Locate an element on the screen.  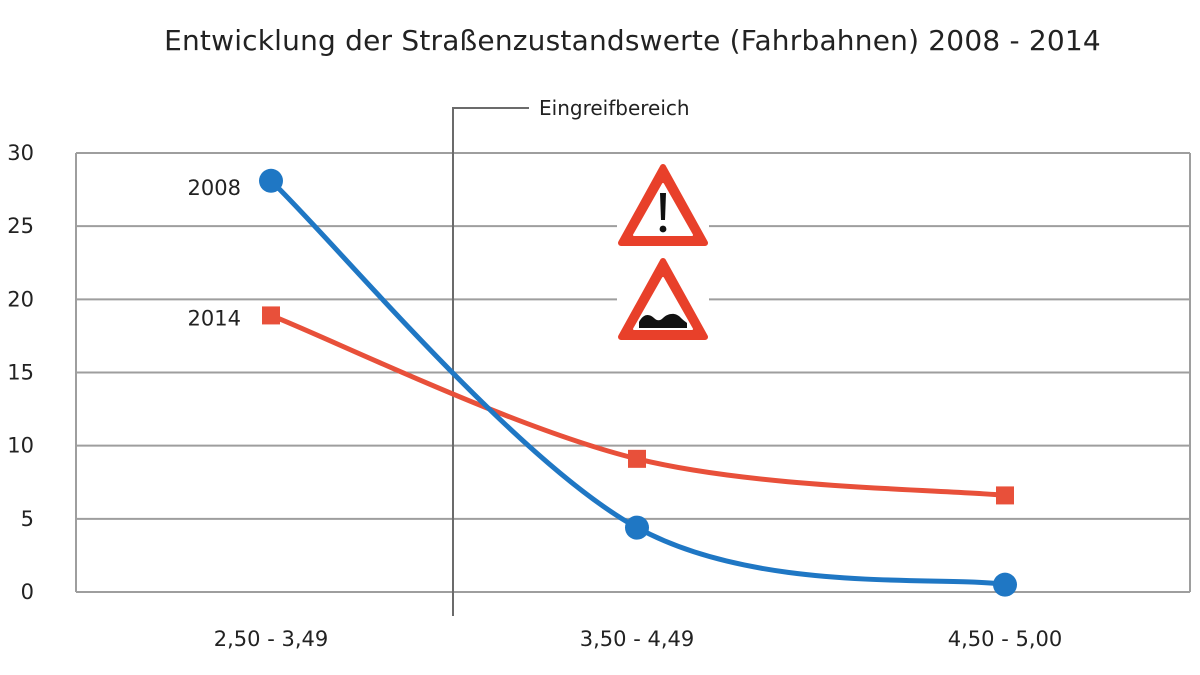
eingreifbereich-label: Eingreifbereich is located at coordinates (614, 108).